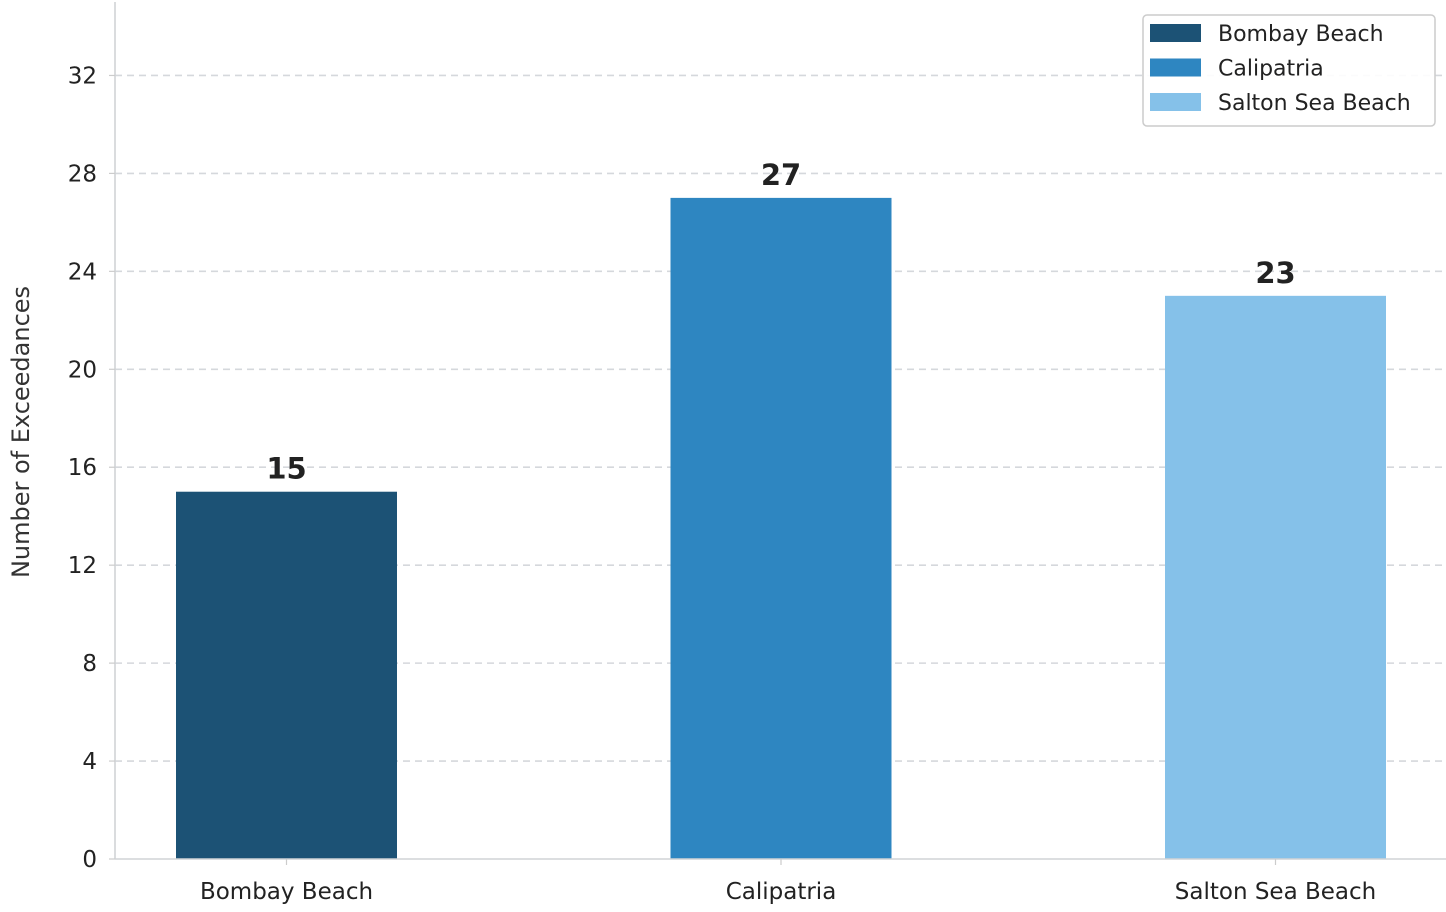 This screenshot has width=1446, height=912. What do you see at coordinates (21, 432) in the screenshot?
I see `y-axis-title: Number of Exceedances` at bounding box center [21, 432].